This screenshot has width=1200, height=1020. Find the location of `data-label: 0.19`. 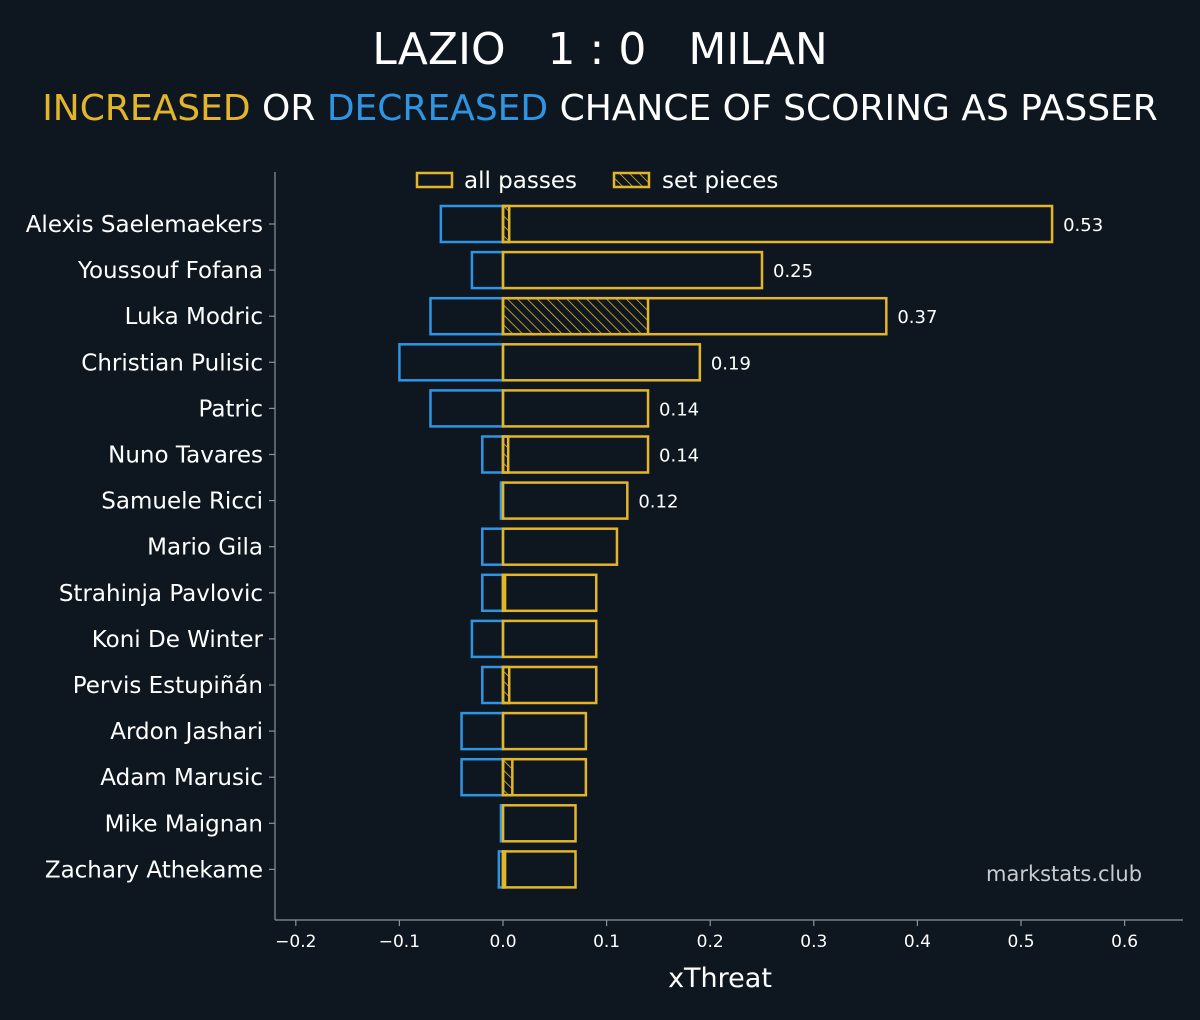

data-label: 0.19 is located at coordinates (731, 363).